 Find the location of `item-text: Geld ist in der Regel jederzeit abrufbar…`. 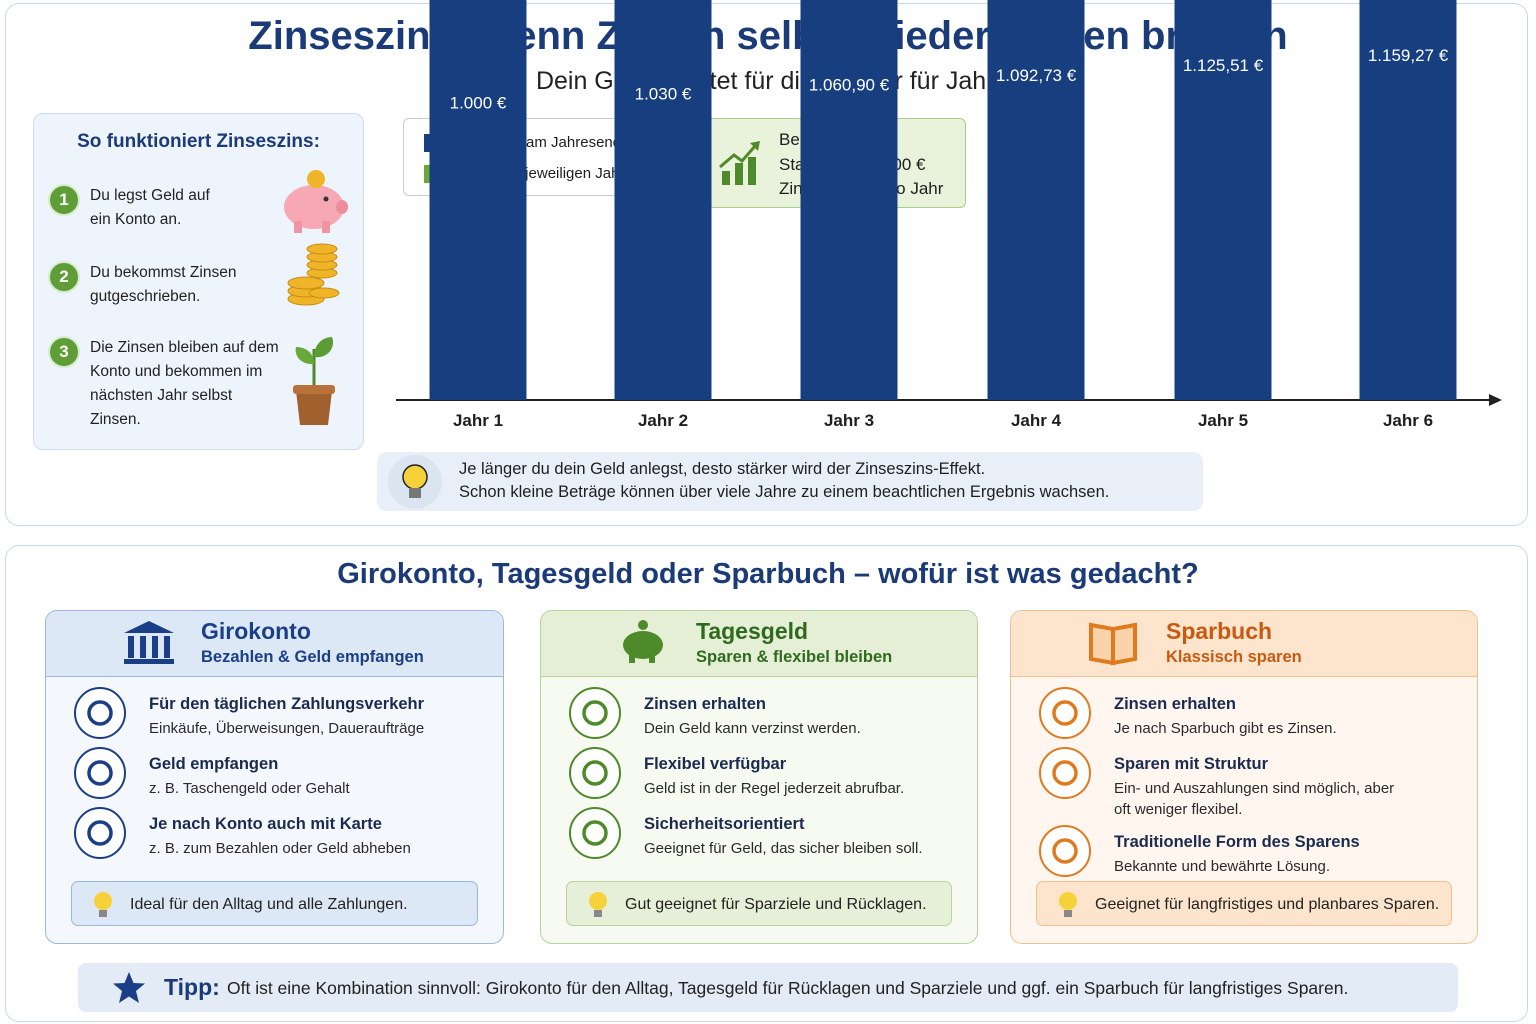

item-text: Geld ist in der Regel jederzeit abrufbar… is located at coordinates (774, 788).